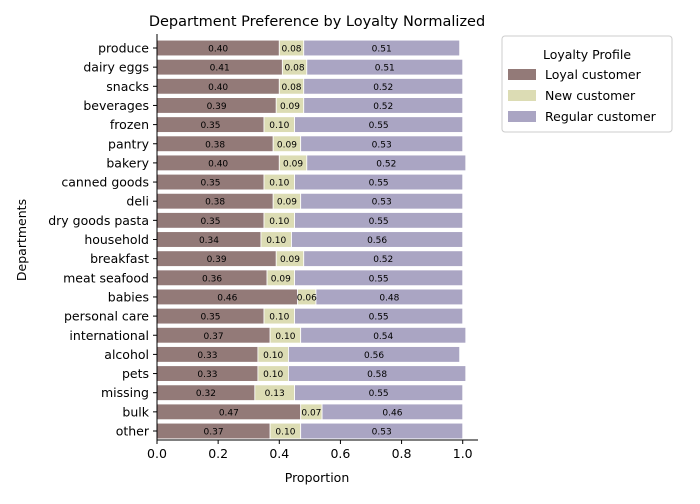 The width and height of the screenshot is (700, 504). Describe the element at coordinates (587, 54) in the screenshot. I see `legend-title: Loyalty Profile` at that location.